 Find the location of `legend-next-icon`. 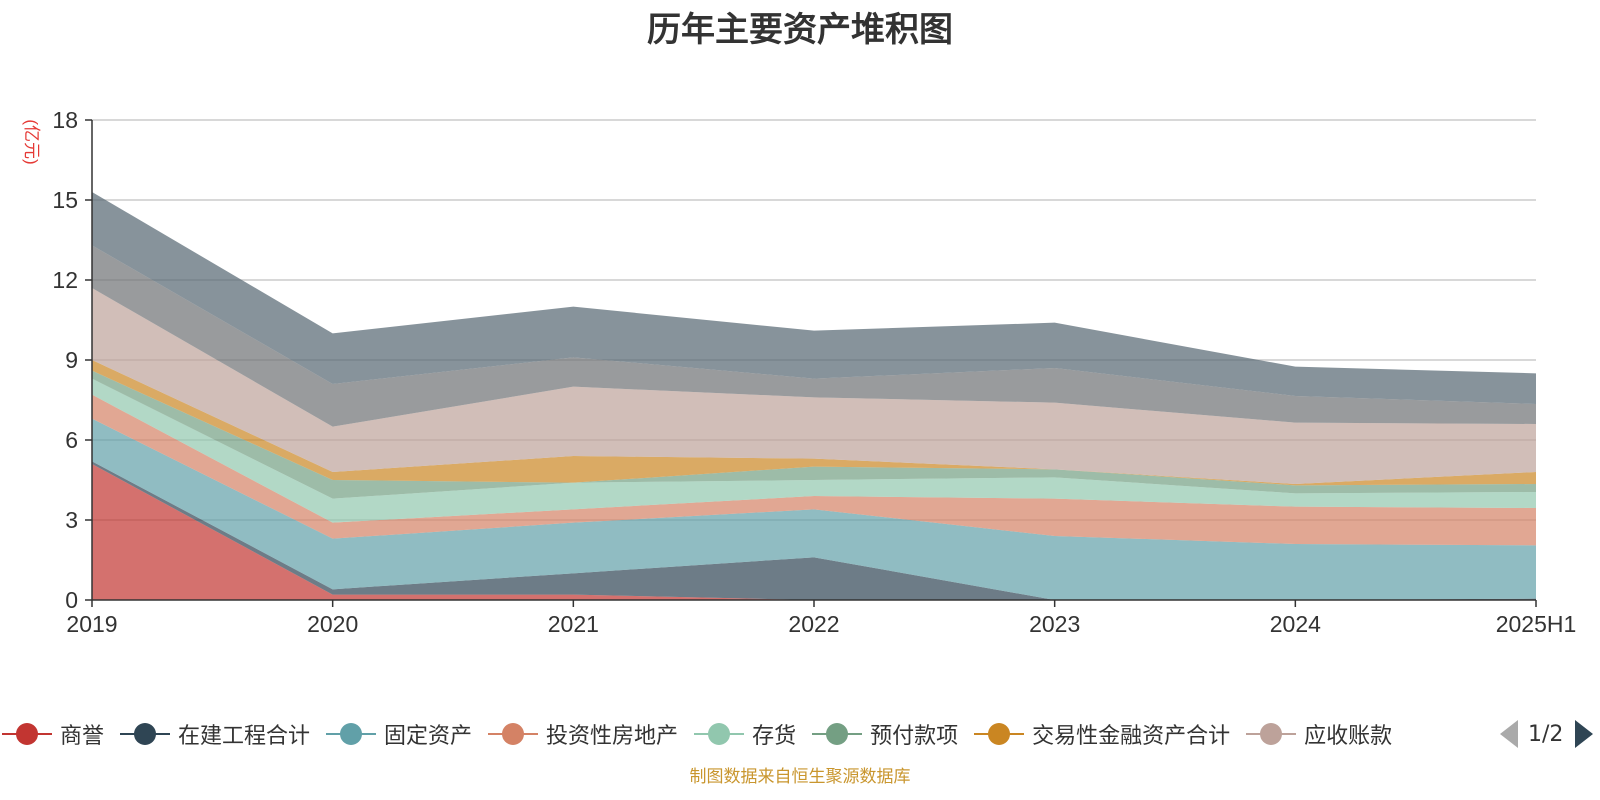

legend-next-icon is located at coordinates (1584, 734).